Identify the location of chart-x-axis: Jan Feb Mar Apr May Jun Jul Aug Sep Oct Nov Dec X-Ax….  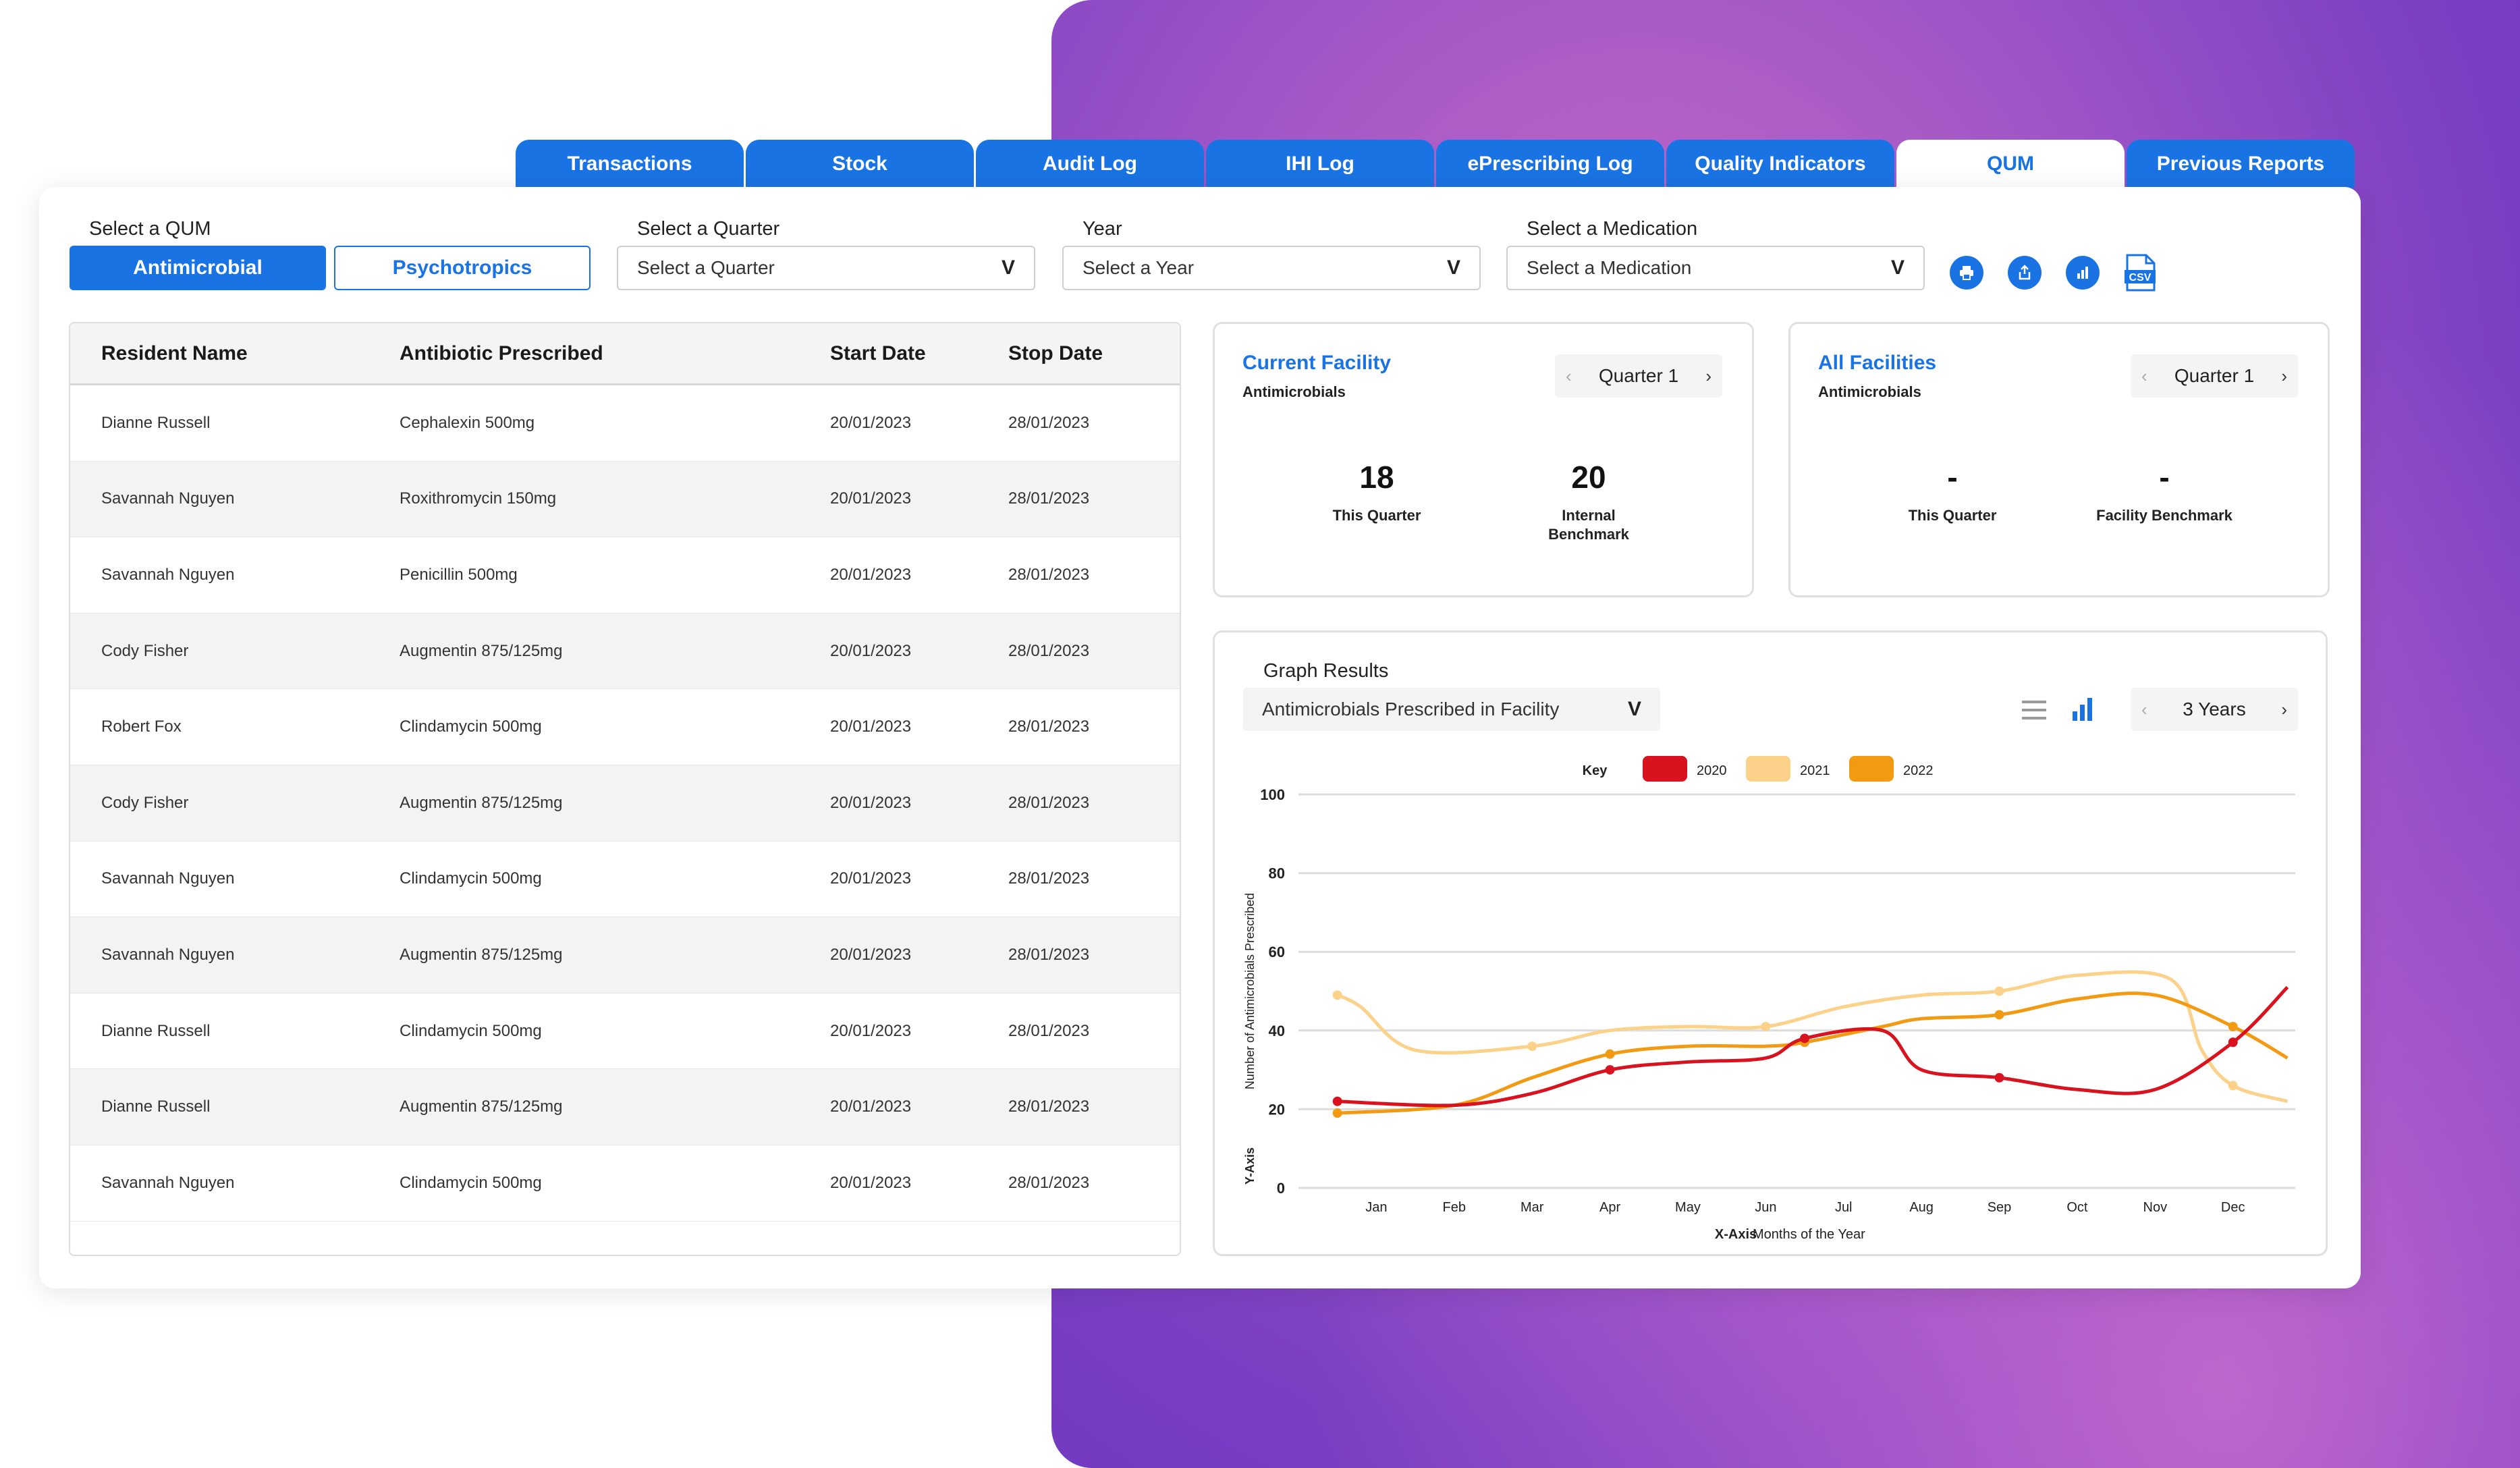
(1805, 1221).